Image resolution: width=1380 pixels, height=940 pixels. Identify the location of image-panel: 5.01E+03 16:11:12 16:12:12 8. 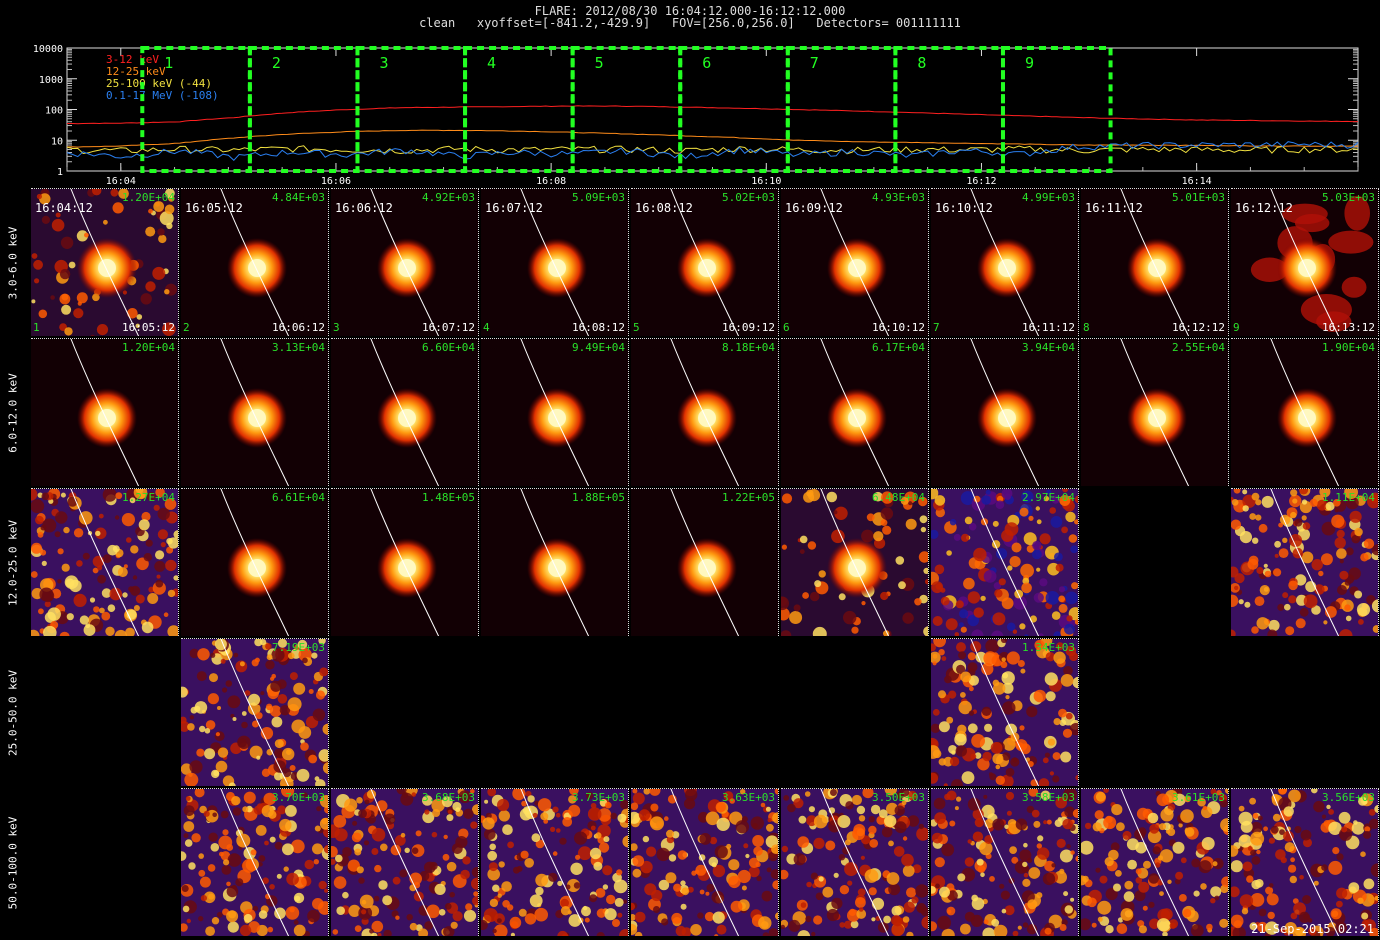
(1155, 262).